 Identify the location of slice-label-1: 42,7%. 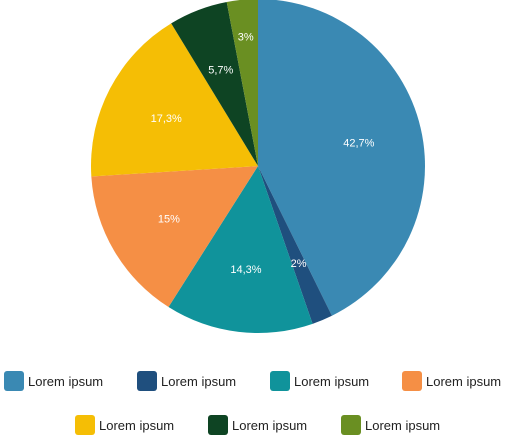
(358, 143).